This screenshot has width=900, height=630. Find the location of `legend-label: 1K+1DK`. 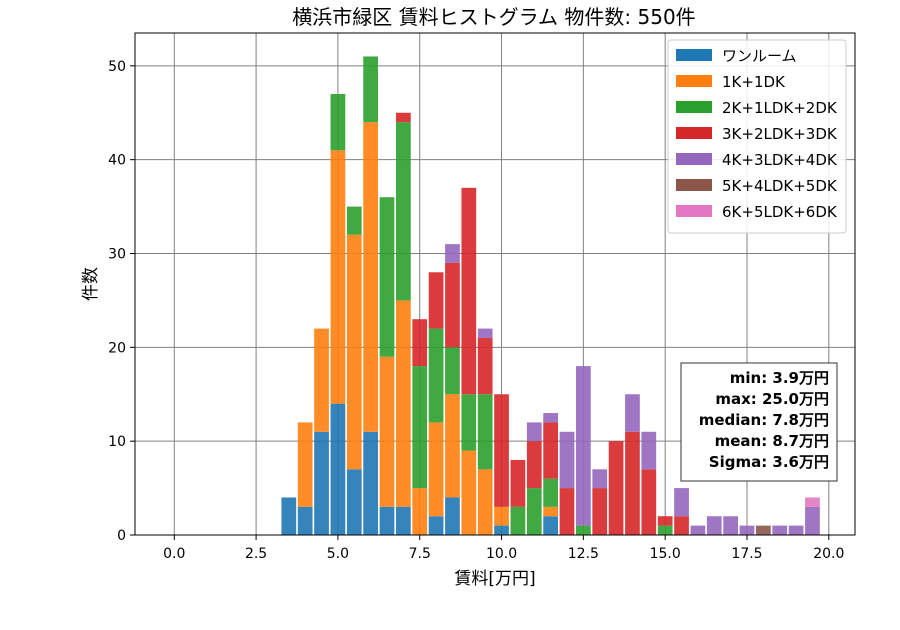

legend-label: 1K+1DK is located at coordinates (754, 82).